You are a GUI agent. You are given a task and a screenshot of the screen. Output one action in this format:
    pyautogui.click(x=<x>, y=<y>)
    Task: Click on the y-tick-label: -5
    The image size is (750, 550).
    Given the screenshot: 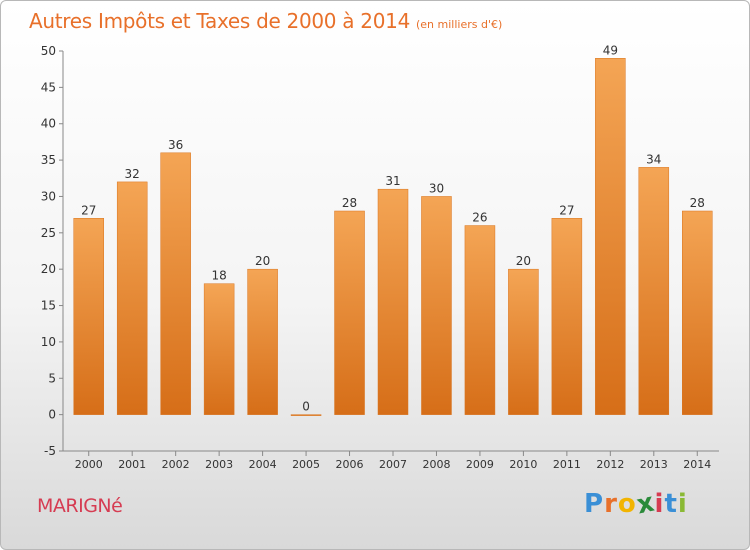 What is the action you would take?
    pyautogui.click(x=50, y=451)
    